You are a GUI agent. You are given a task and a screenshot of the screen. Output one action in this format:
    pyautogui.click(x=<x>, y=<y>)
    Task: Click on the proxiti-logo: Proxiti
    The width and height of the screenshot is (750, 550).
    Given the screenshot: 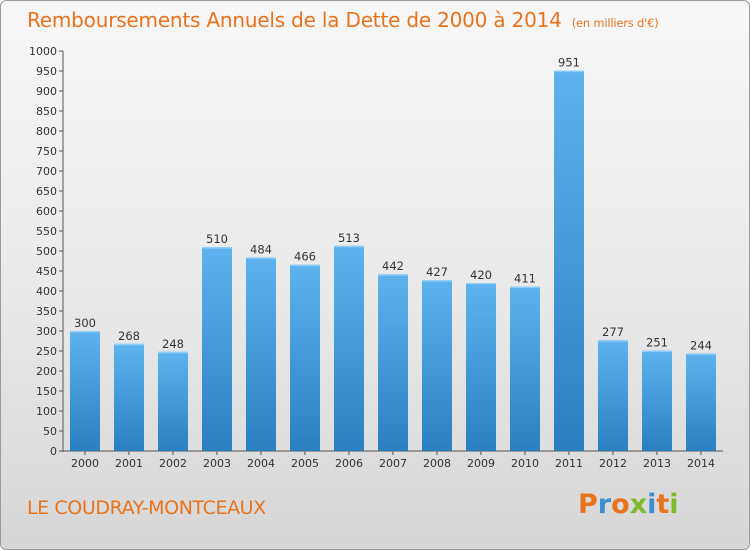 What is the action you would take?
    pyautogui.click(x=628, y=504)
    